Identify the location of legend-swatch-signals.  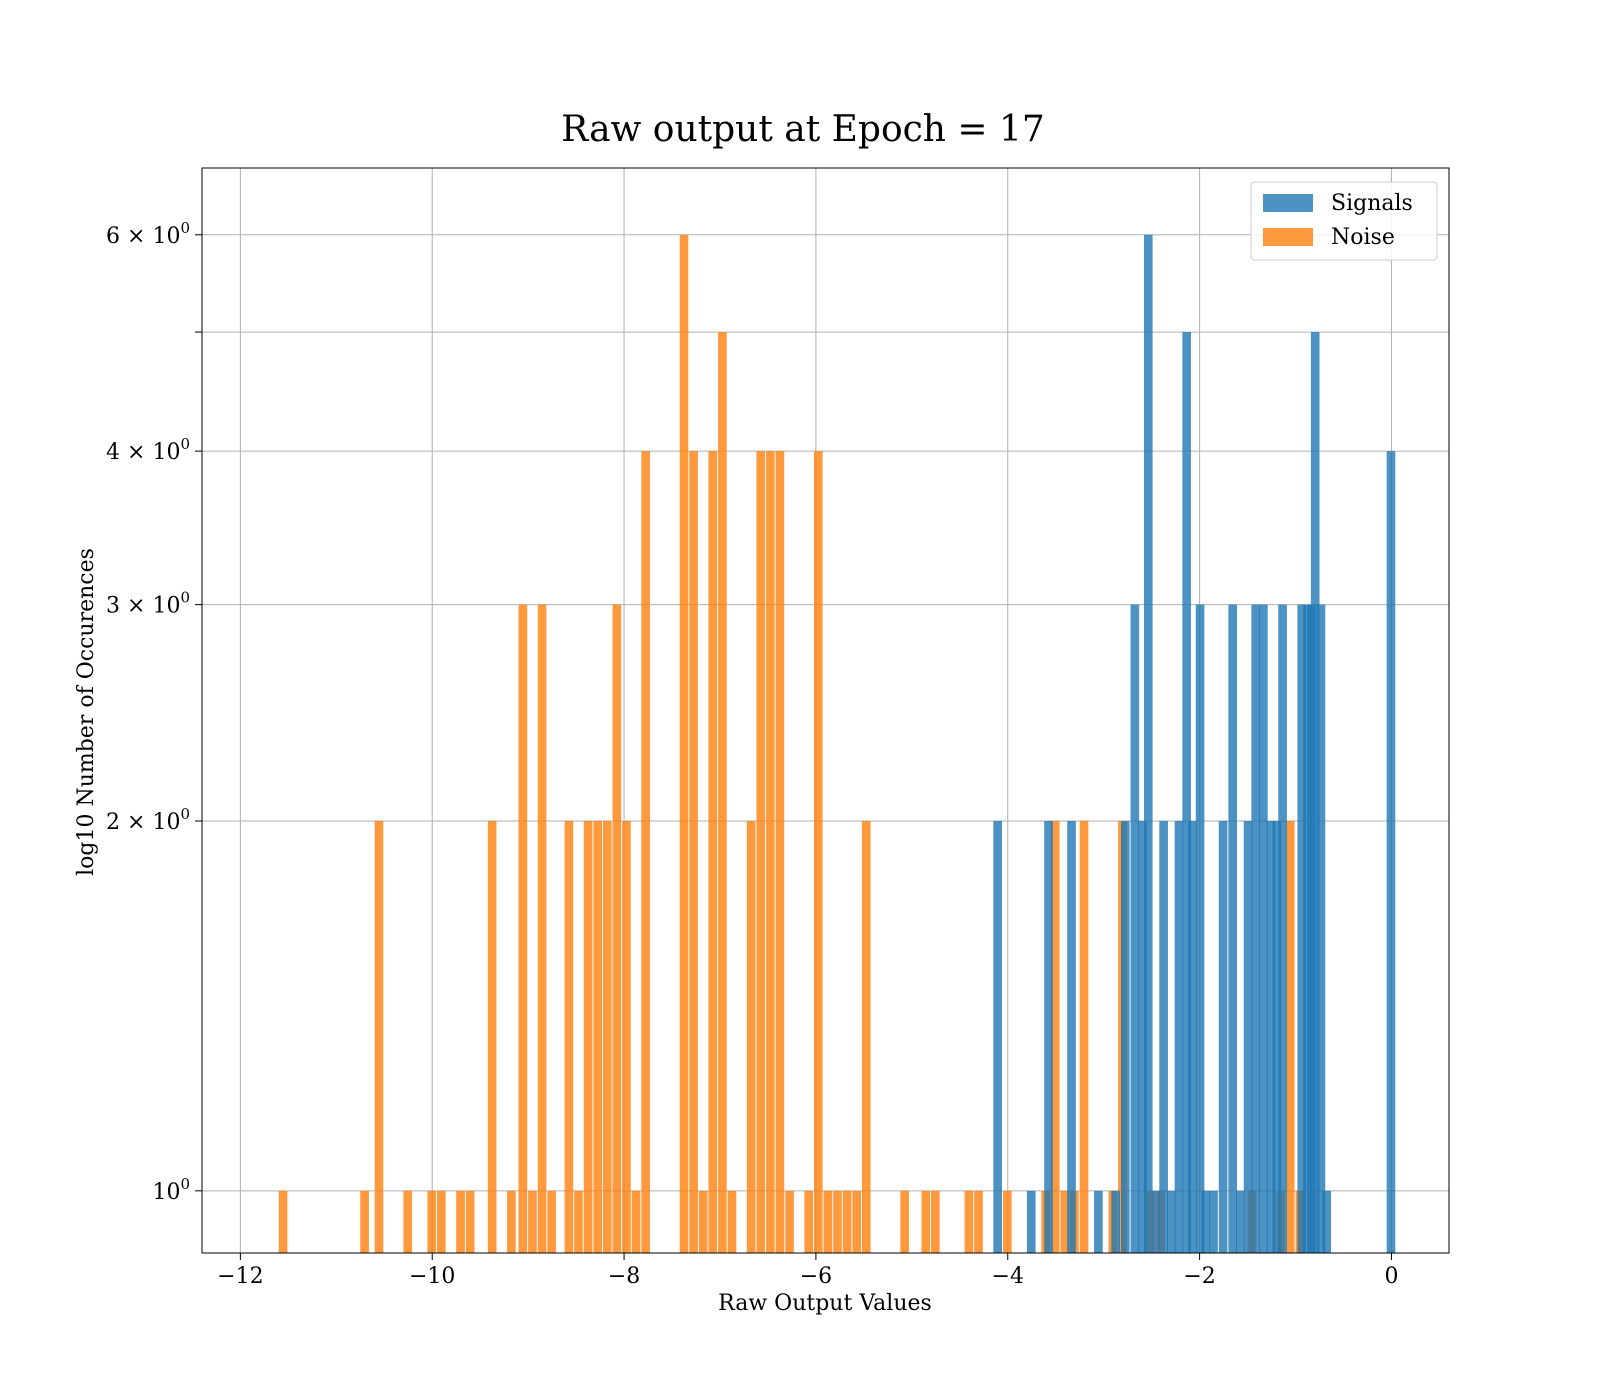
(1288, 203).